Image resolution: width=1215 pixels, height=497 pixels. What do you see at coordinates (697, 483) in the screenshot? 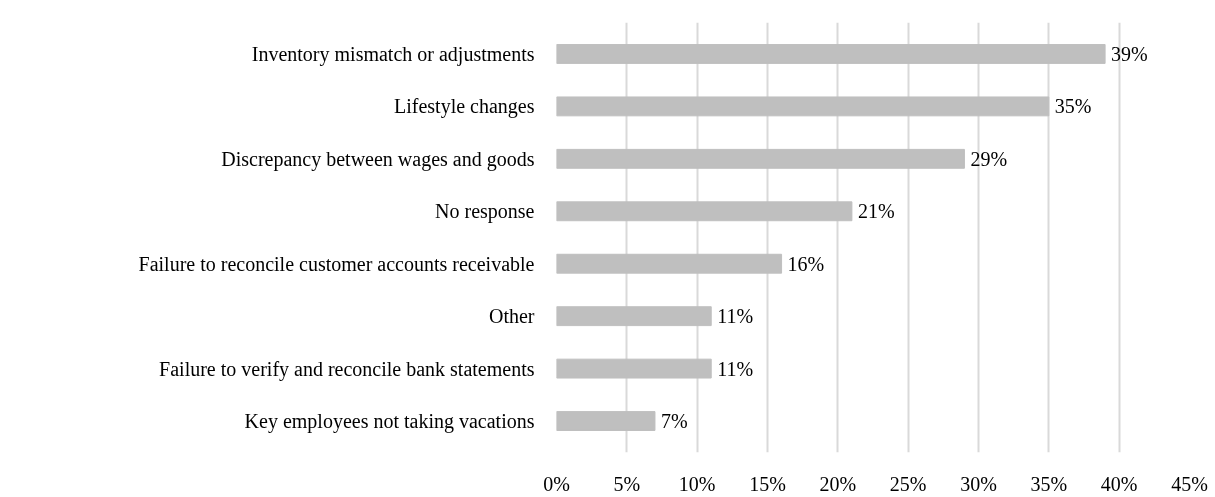
I see `x-tick-label: 10%` at bounding box center [697, 483].